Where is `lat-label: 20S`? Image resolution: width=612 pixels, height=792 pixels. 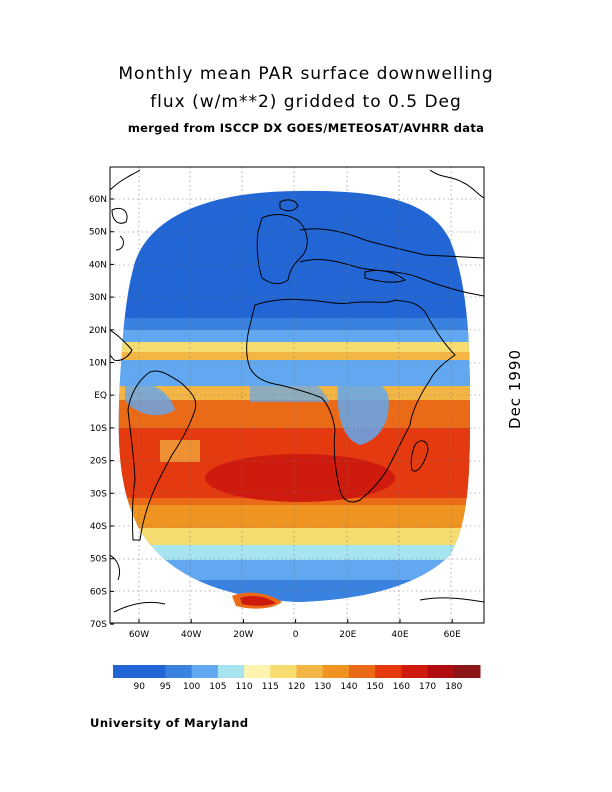
lat-label: 20S is located at coordinates (98, 462).